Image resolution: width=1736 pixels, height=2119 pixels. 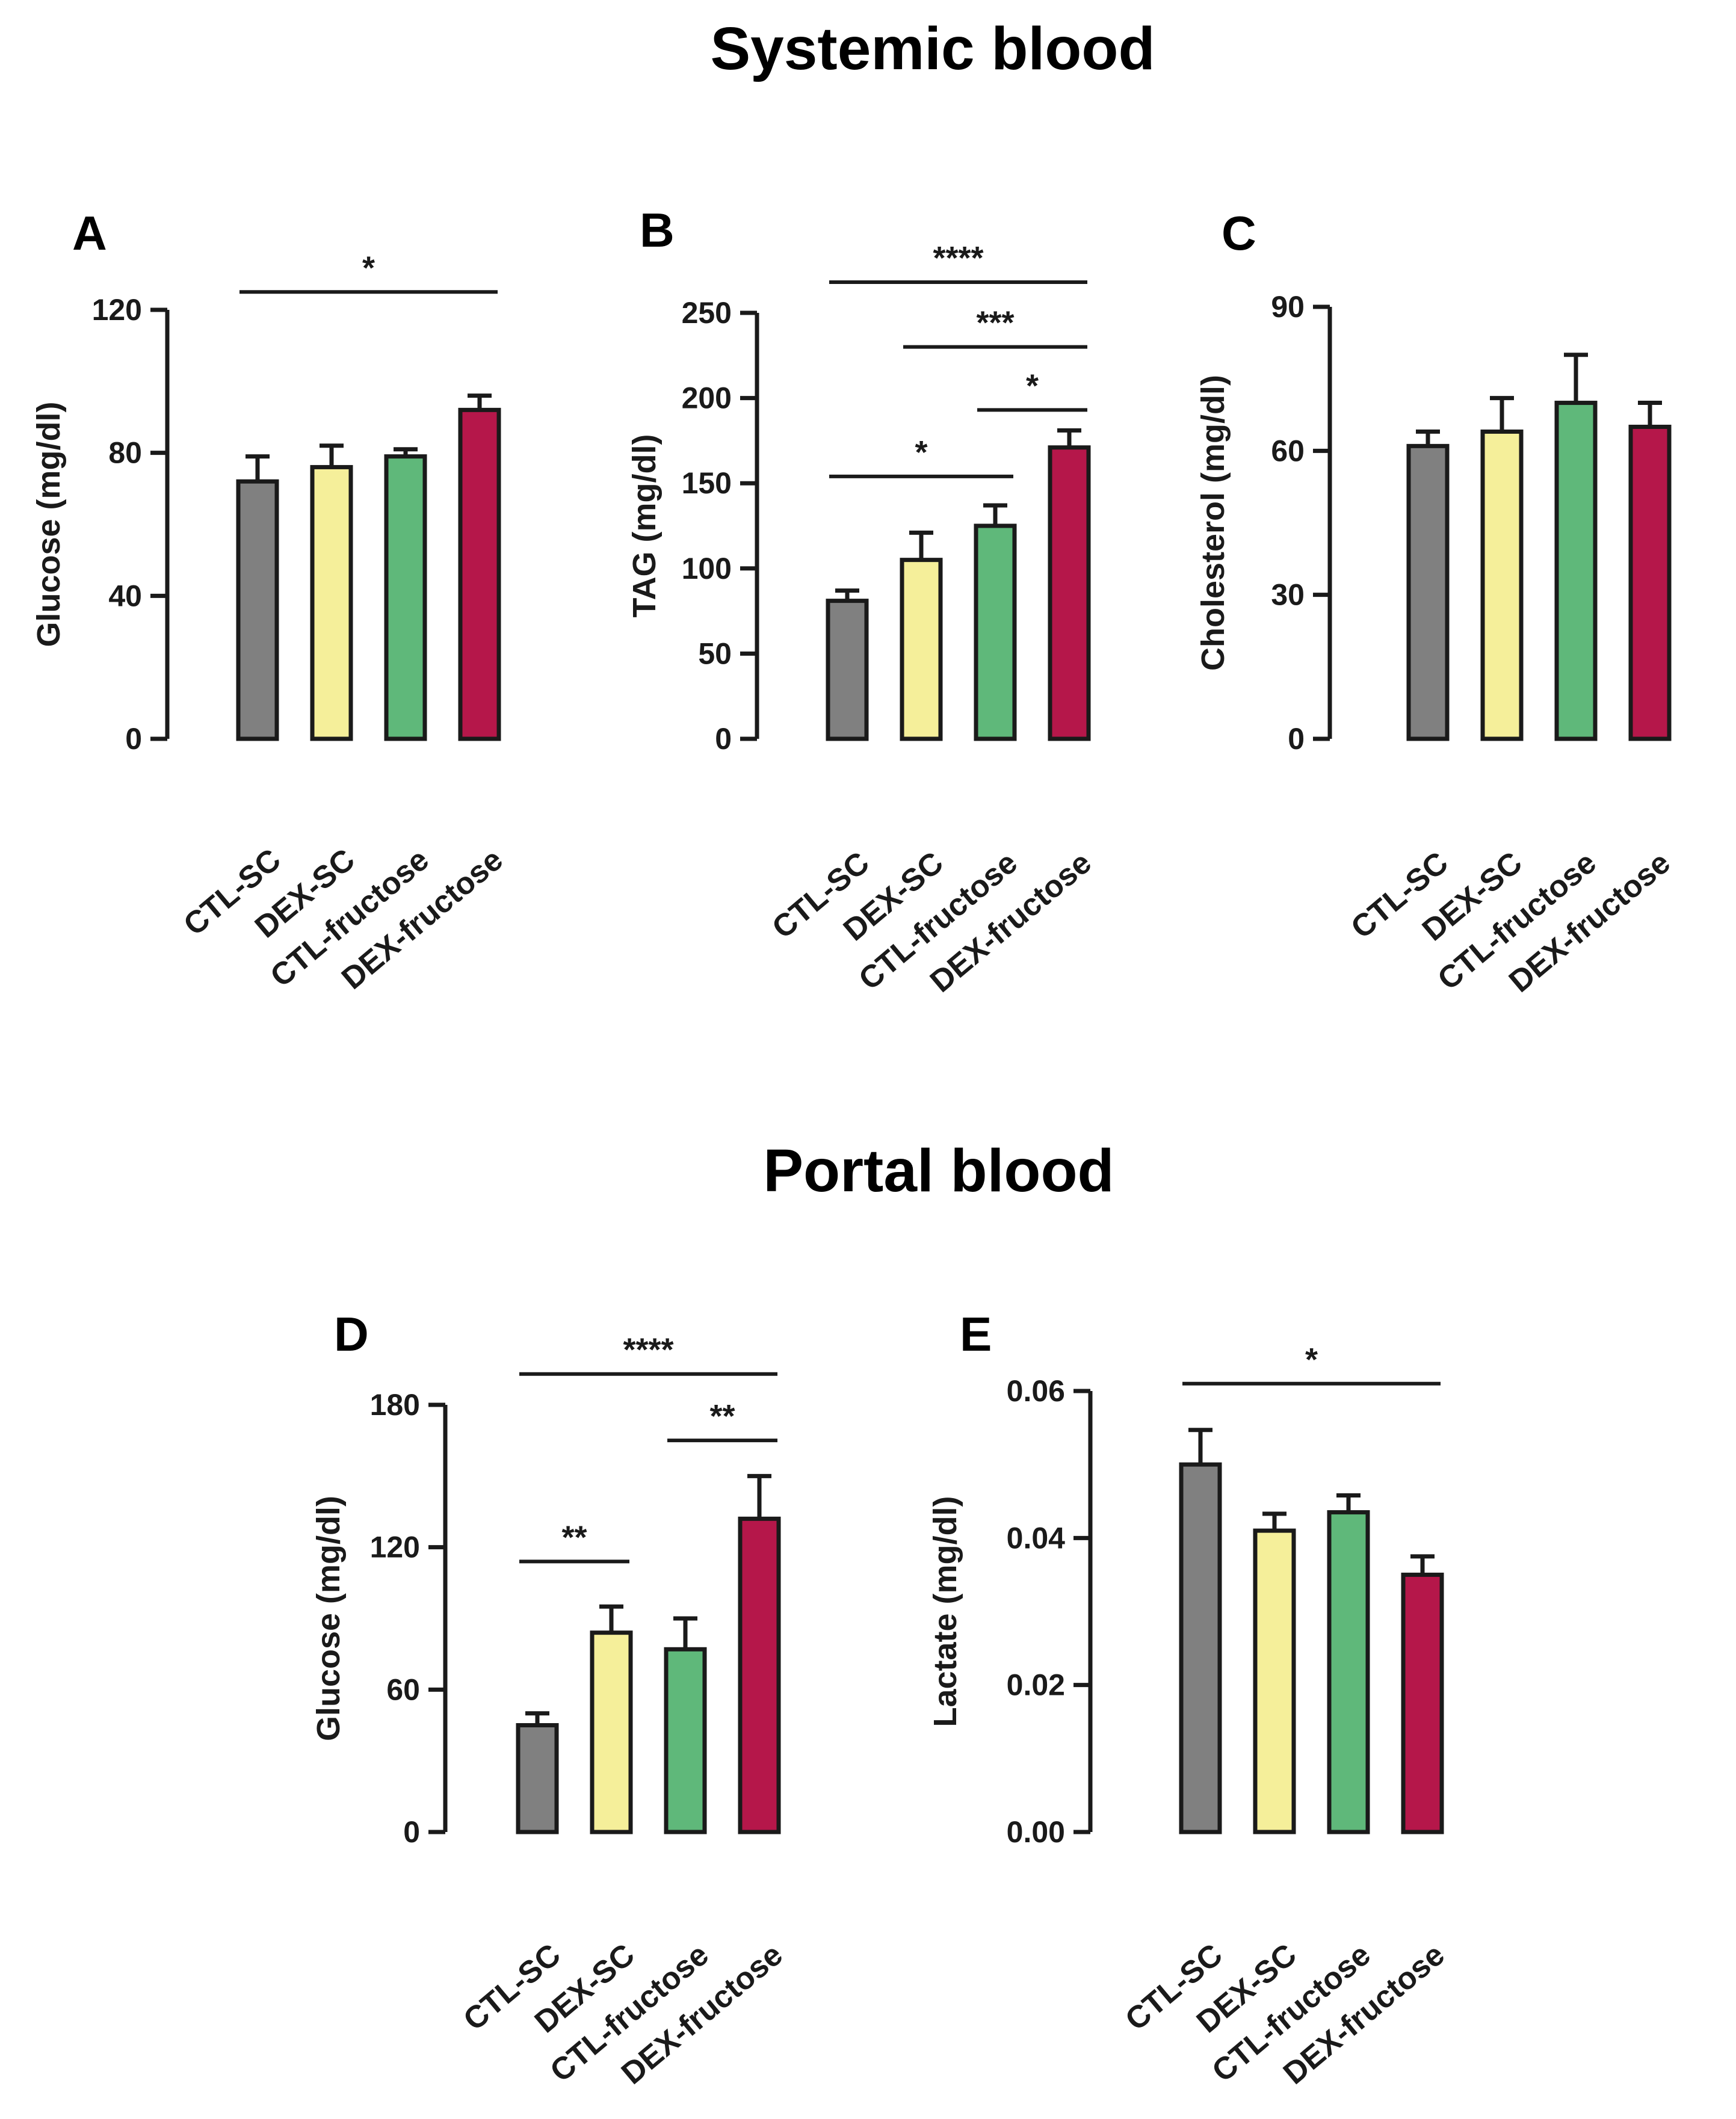 I want to click on y-tick-label: 90, so click(x=1288, y=307).